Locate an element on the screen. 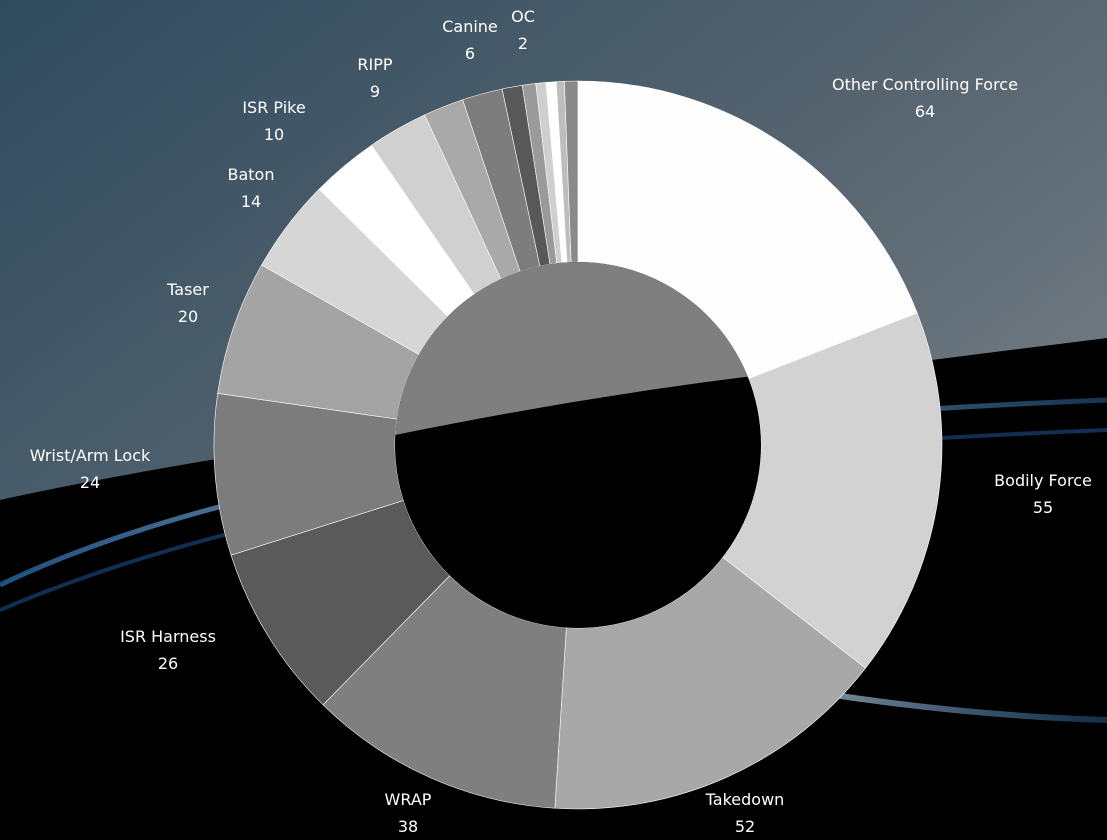 The image size is (1107, 840). slice-label-wrist-arm-lock: Wrist/Arm Lock 24 is located at coordinates (90, 469).